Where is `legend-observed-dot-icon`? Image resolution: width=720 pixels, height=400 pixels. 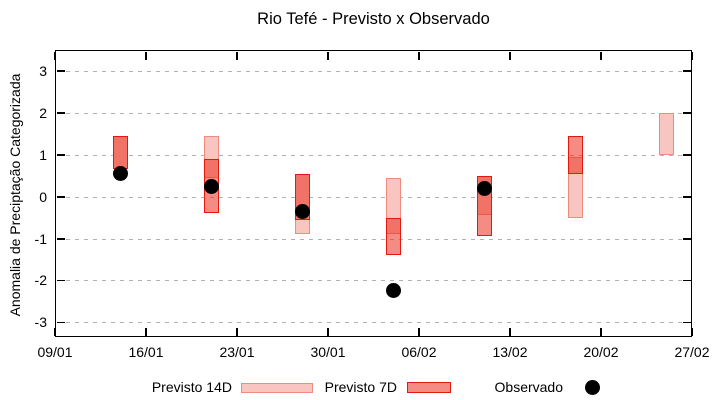 legend-observed-dot-icon is located at coordinates (592, 387).